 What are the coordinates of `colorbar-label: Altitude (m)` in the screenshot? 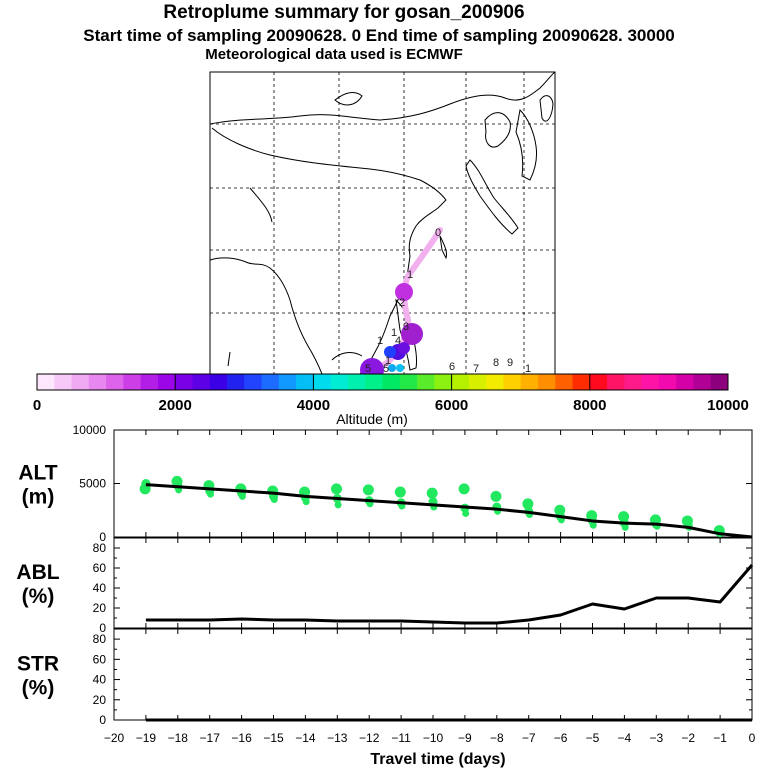 It's located at (372, 419).